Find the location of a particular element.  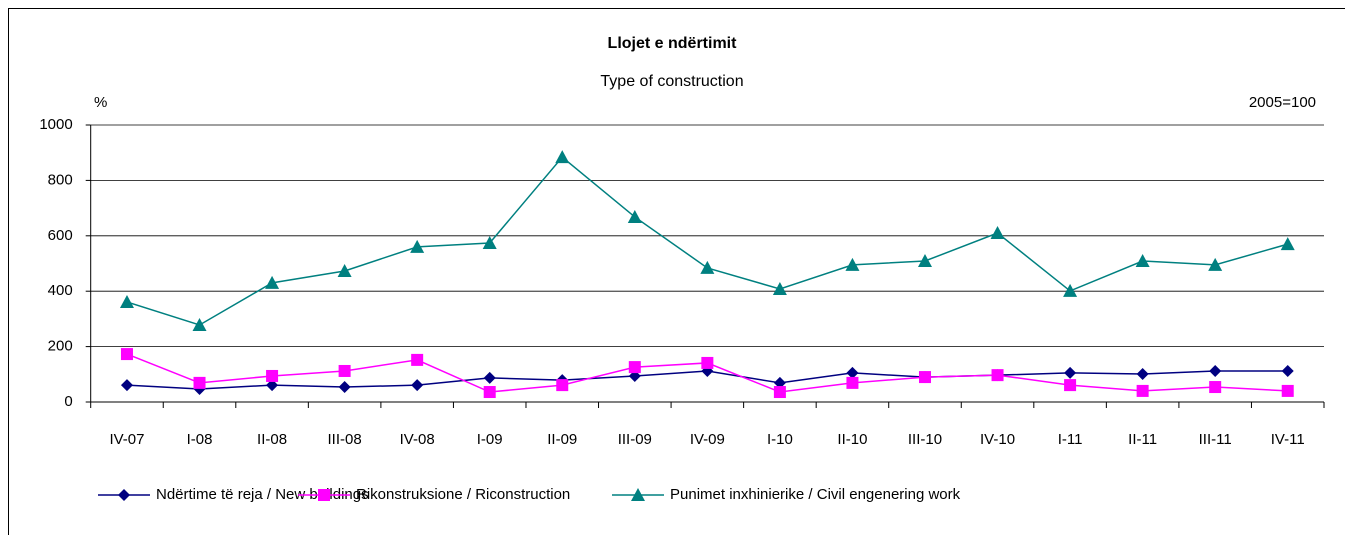

x-tick-label: III-08 is located at coordinates (345, 439).